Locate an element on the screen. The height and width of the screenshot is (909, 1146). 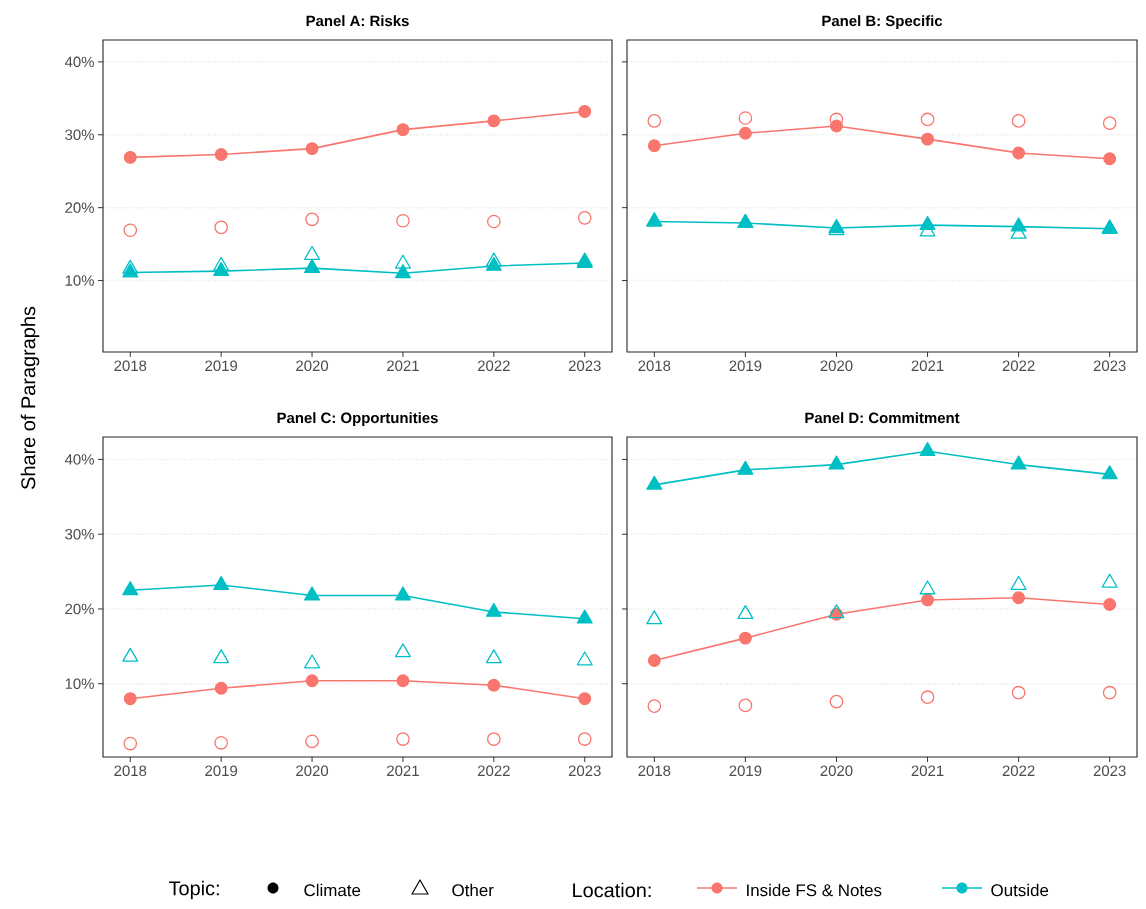
text: Climate is located at coordinates (332, 890).